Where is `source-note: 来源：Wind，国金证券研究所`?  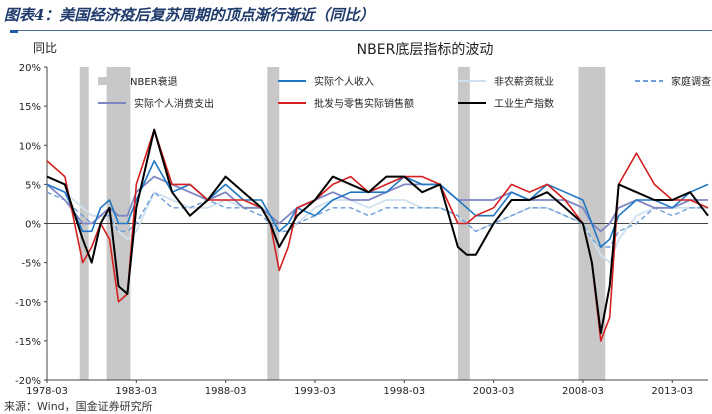
source-note: 来源：Wind，国金证券研究所 is located at coordinates (78, 406).